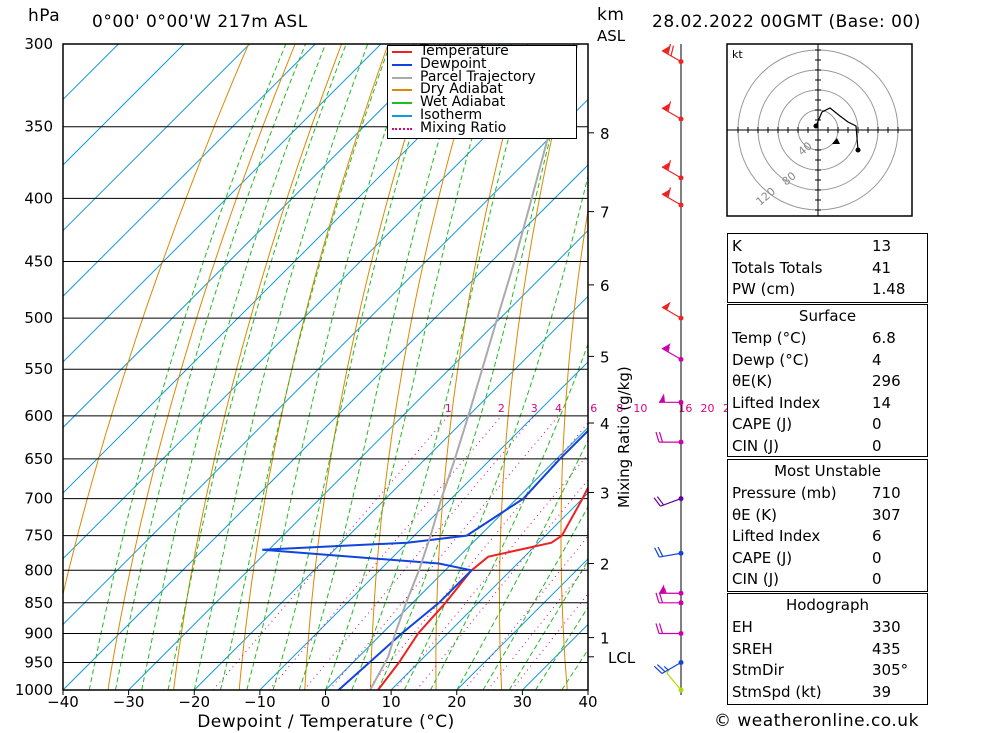 The width and height of the screenshot is (1000, 733). I want to click on x-tick-label: 10, so click(391, 702).